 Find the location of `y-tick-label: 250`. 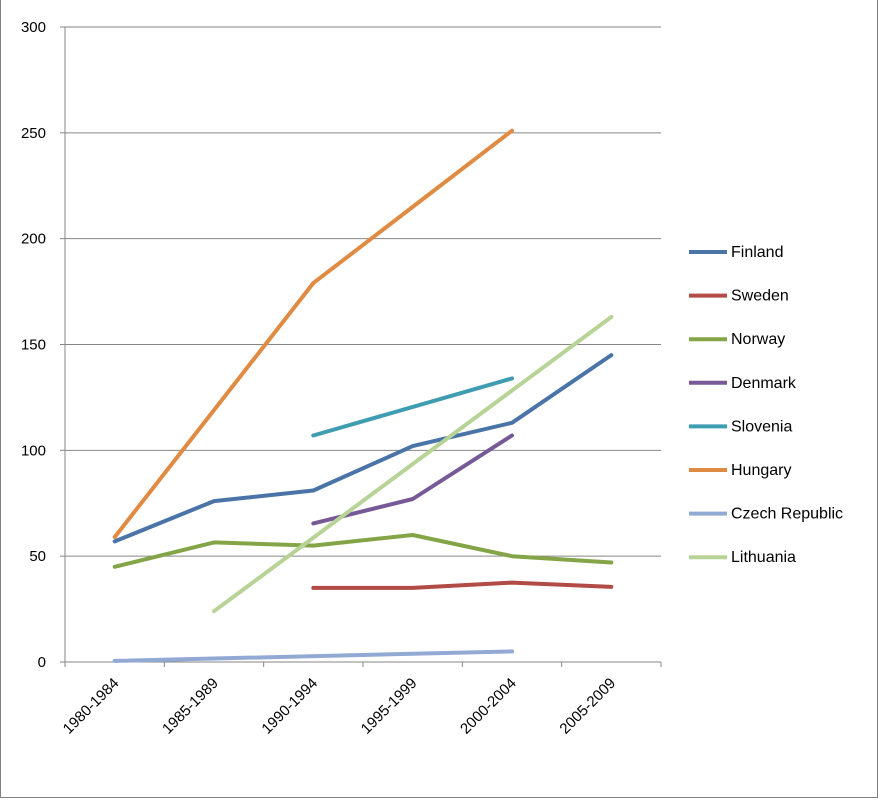

y-tick-label: 250 is located at coordinates (33, 133).